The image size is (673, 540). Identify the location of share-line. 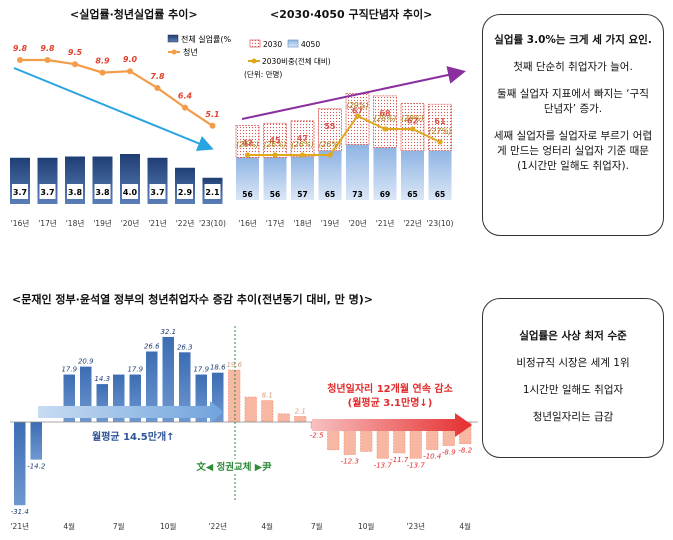
(344, 135).